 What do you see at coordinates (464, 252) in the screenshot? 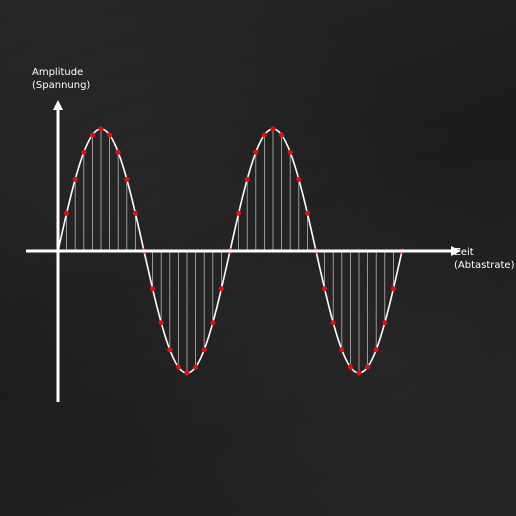
I see `x-axis-label-line1: Zeit` at bounding box center [464, 252].